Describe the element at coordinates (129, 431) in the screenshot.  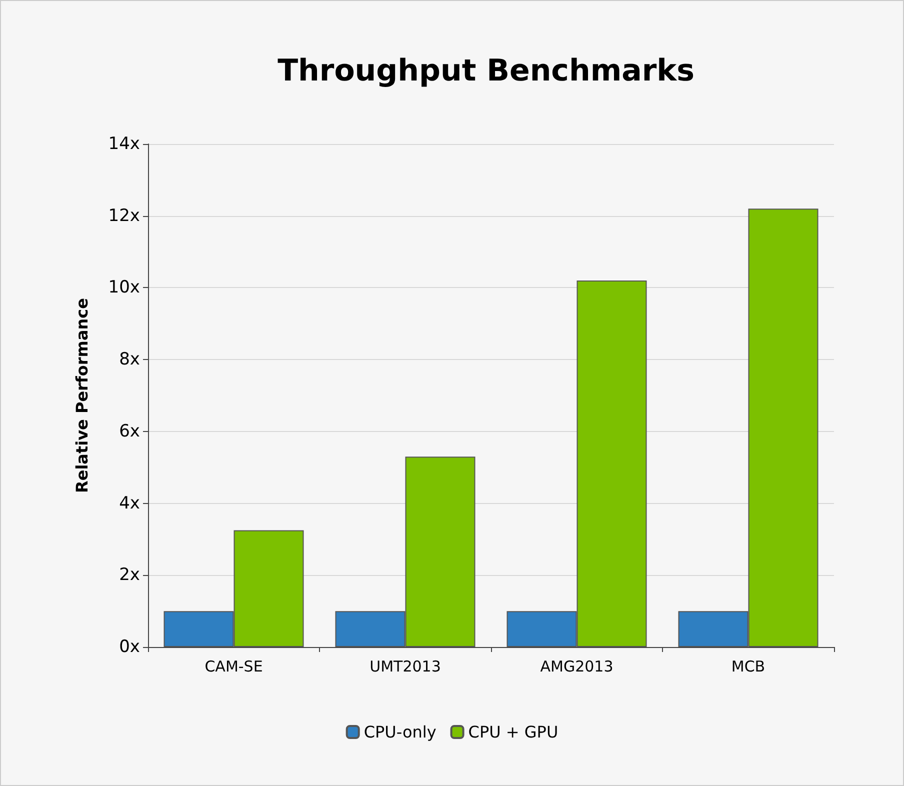
I see `y-tick-label: 6x` at that location.